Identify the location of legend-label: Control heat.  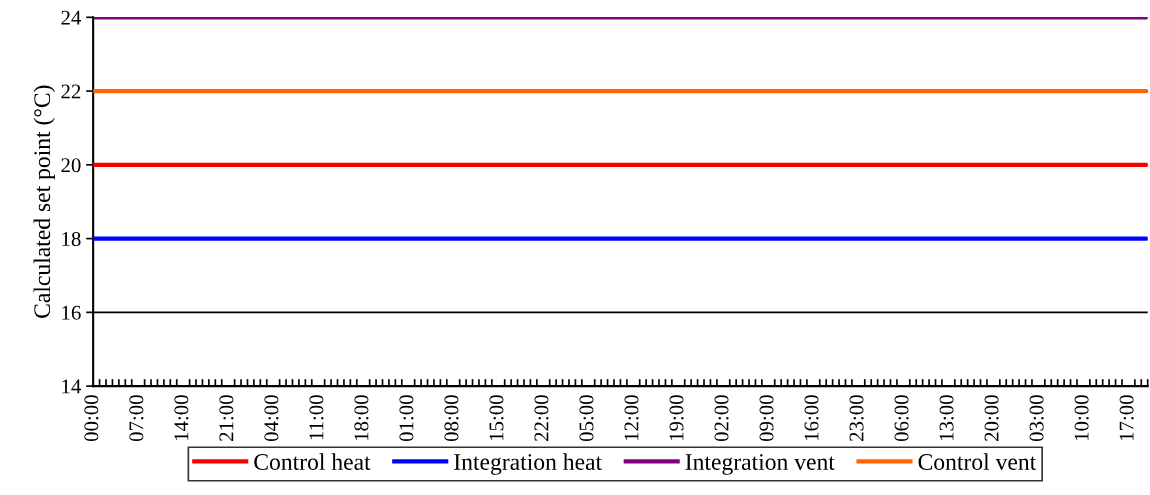
(312, 461).